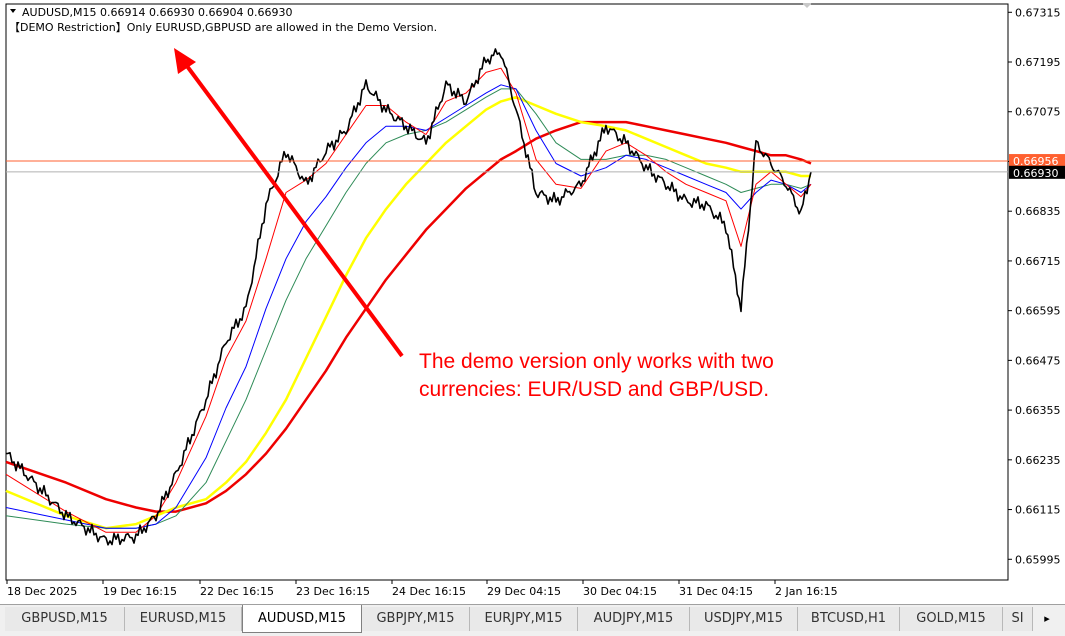 The image size is (1065, 636). Describe the element at coordinates (333, 591) in the screenshot. I see `time-tick-label: 23 Dec 16:15` at that location.